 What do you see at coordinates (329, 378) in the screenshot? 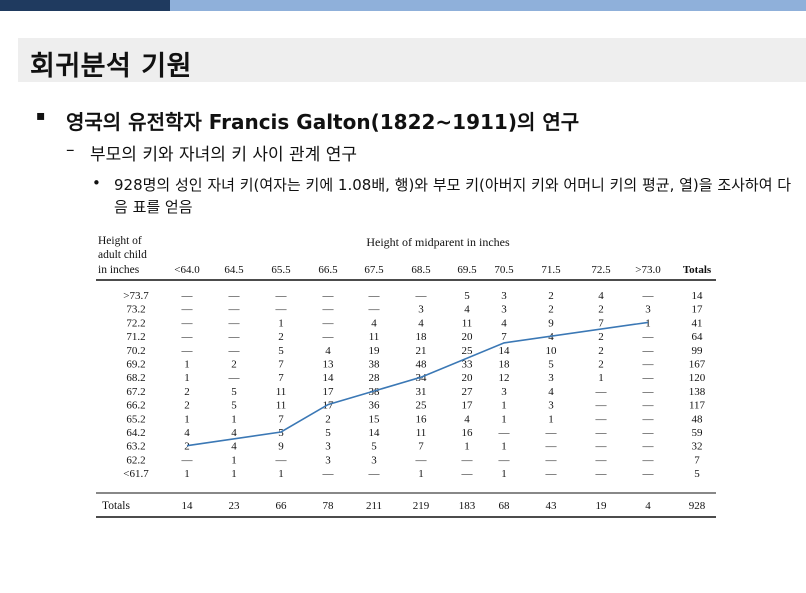
I see `table-cell-r6-c3: 14` at bounding box center [329, 378].